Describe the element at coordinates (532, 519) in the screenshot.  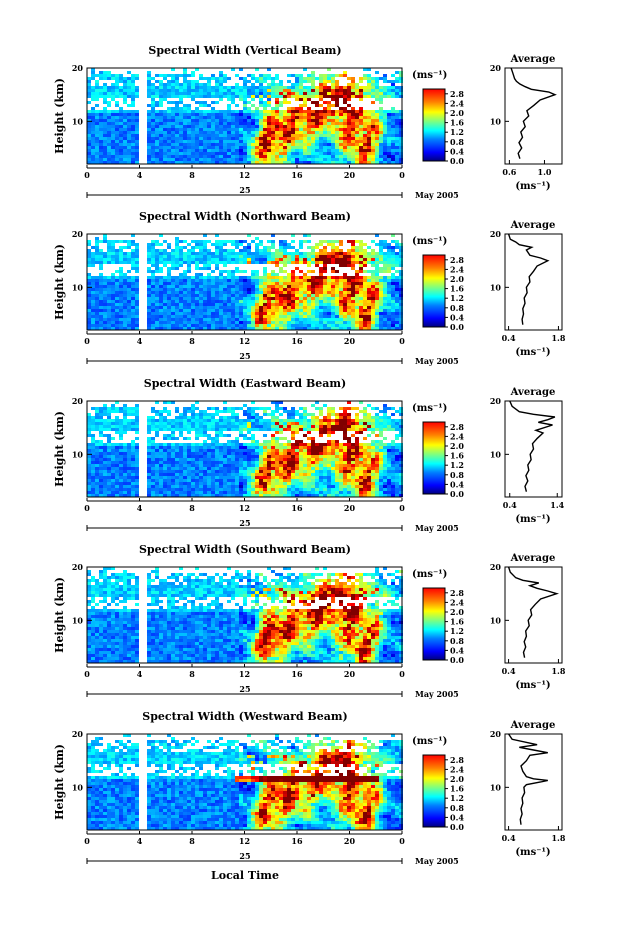
I see `average-x-label: (ms⁻¹)` at that location.